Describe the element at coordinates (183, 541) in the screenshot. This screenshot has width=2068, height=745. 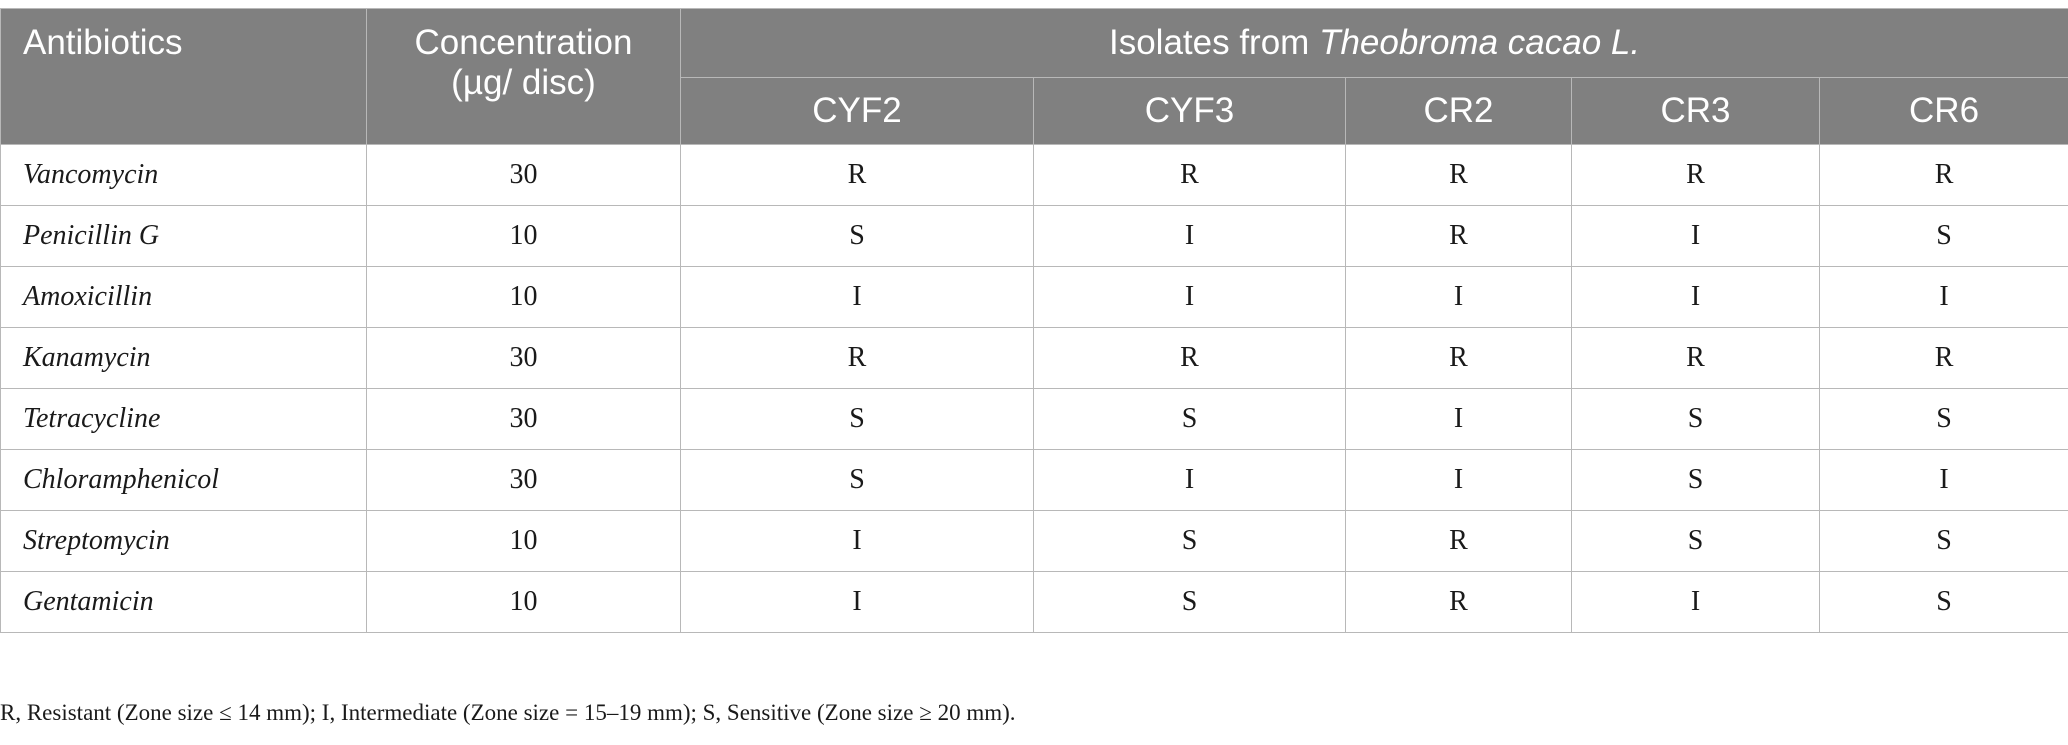
I see `antibiotic-name: Streptomycin` at that location.